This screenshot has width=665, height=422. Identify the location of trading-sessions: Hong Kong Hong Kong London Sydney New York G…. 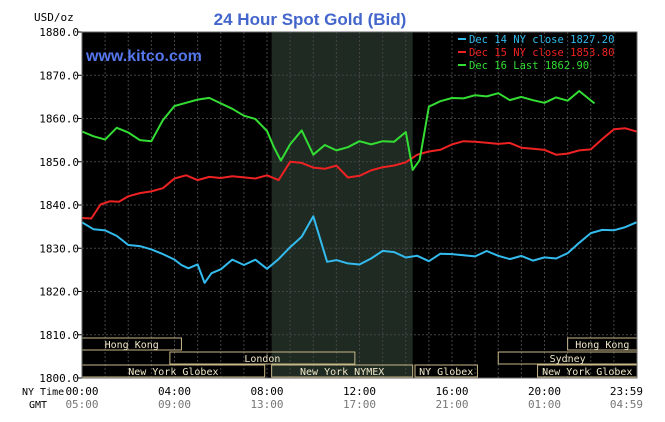
(359, 357).